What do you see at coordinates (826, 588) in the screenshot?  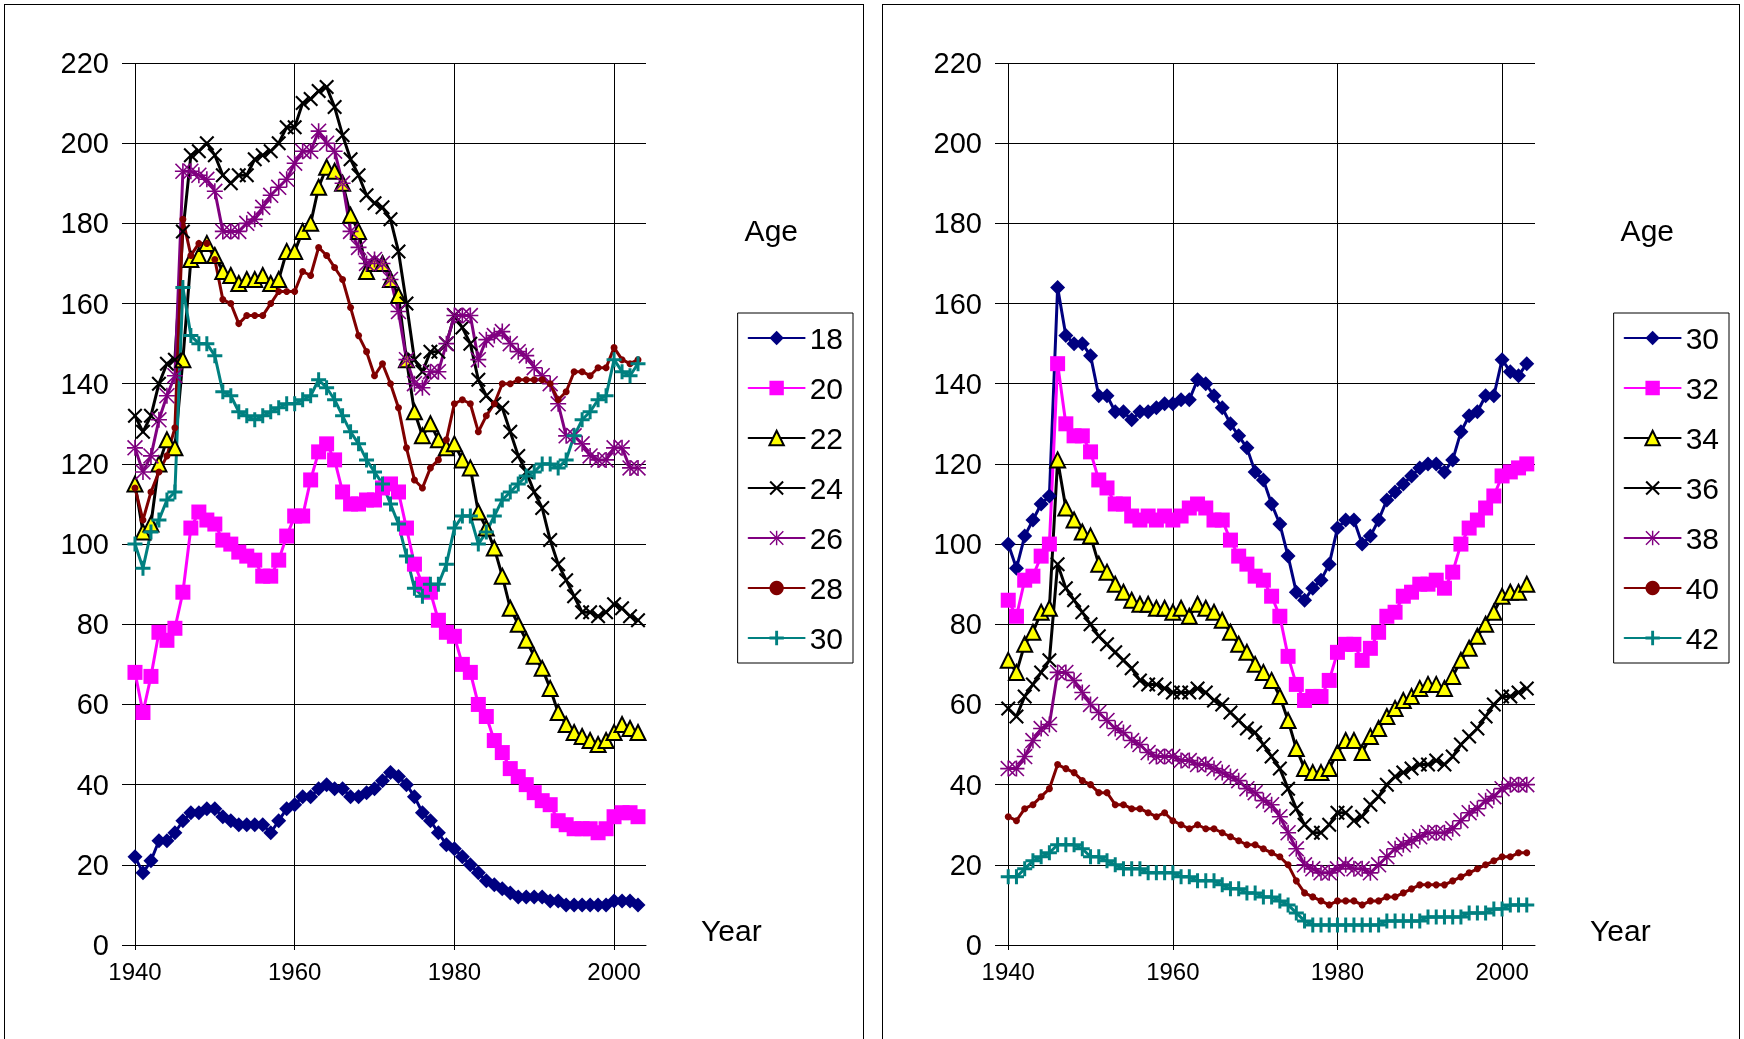 I see `legend-label: 28` at bounding box center [826, 588].